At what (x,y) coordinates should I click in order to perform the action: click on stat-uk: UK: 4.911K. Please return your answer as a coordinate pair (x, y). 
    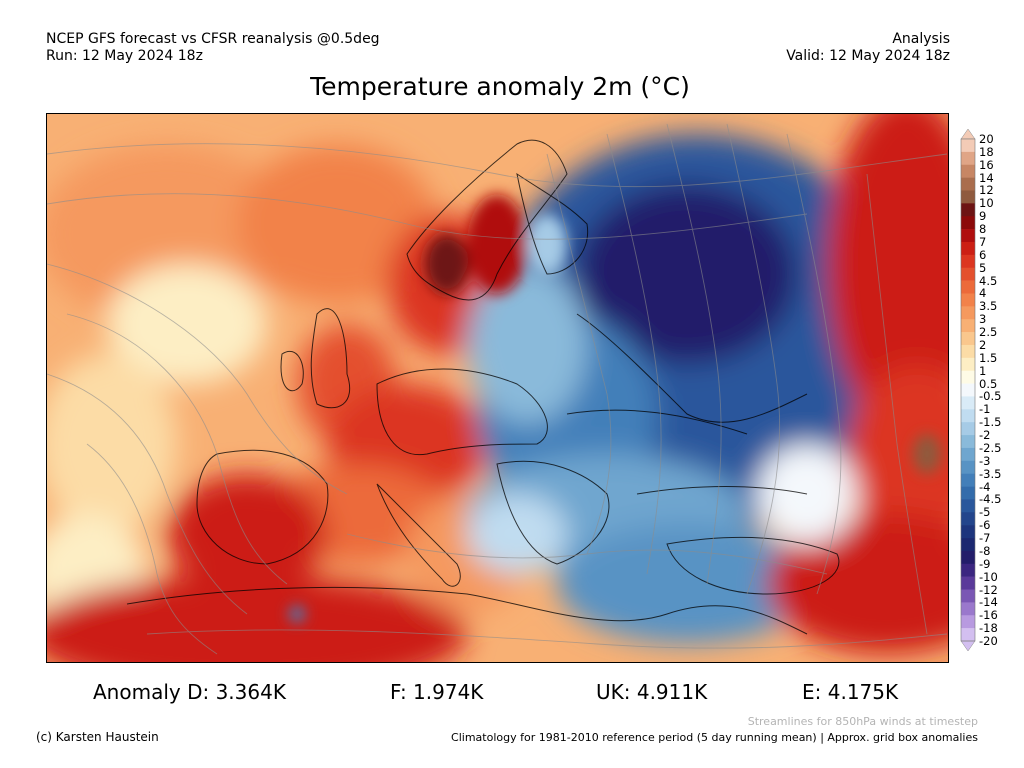
    Looking at the image, I should click on (652, 692).